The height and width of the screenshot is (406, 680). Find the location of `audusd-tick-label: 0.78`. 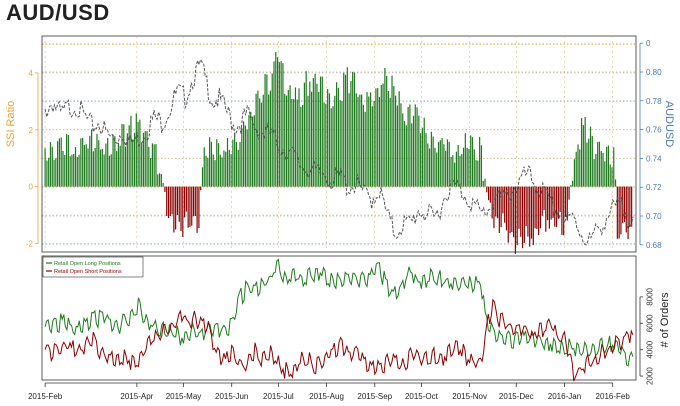

audusd-tick-label: 0.78 is located at coordinates (654, 101).